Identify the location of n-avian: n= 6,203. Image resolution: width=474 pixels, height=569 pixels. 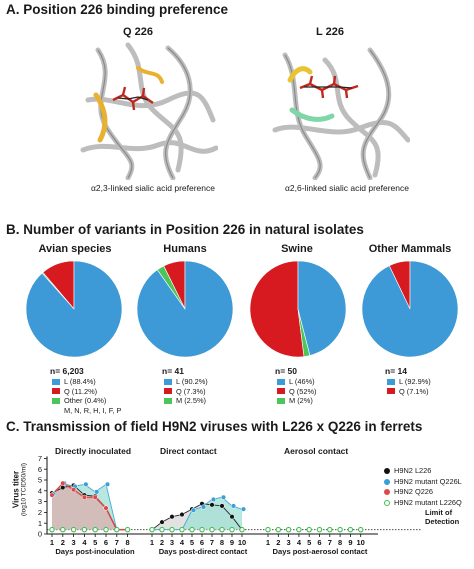
(67, 371).